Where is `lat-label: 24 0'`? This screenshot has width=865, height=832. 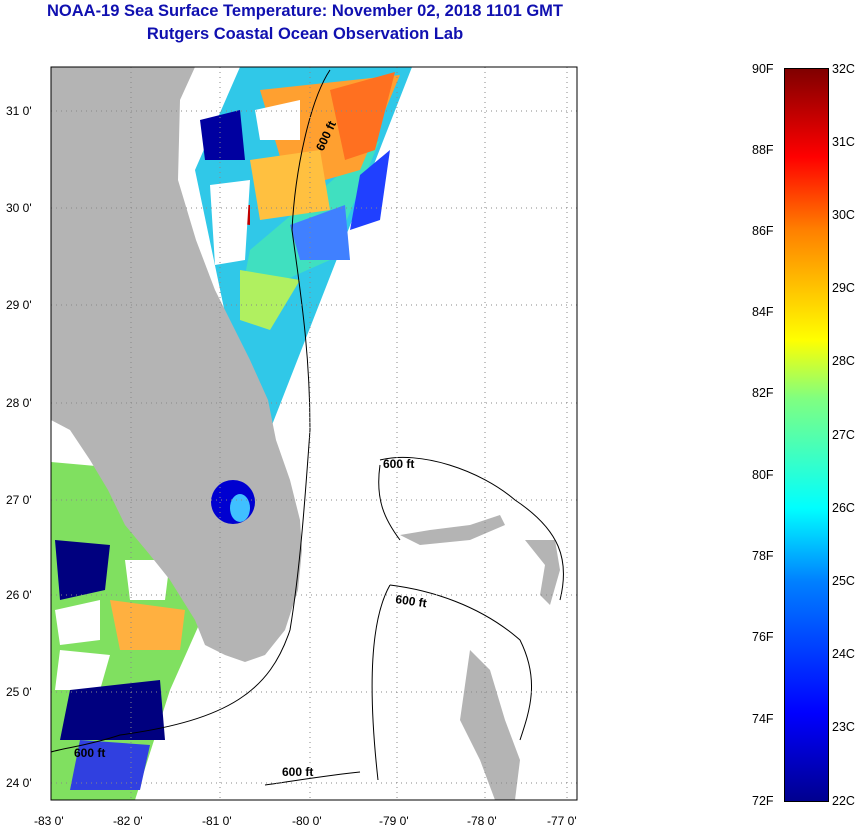
lat-label: 24 0' is located at coordinates (19, 783).